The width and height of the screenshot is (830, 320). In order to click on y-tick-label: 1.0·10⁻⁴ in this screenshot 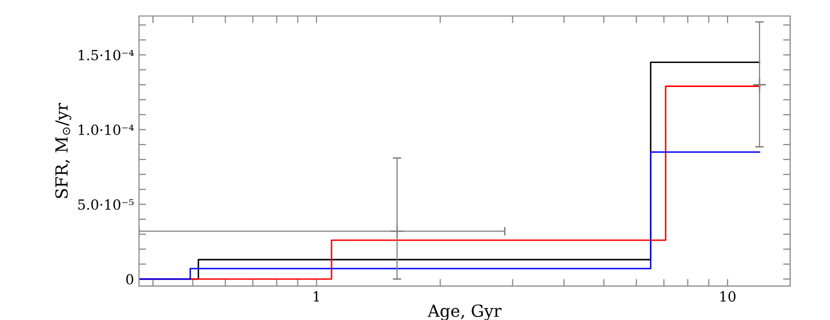, I will do `click(106, 130)`.